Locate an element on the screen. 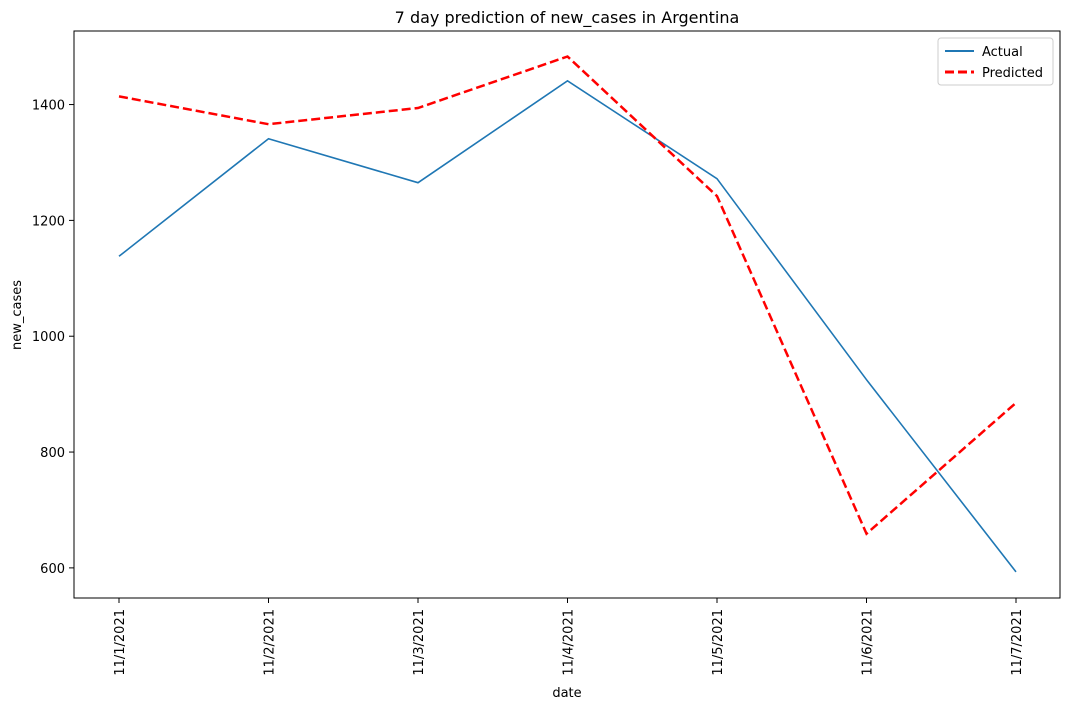 The width and height of the screenshot is (1070, 709). y-tick-label: 1400 is located at coordinates (48, 106).